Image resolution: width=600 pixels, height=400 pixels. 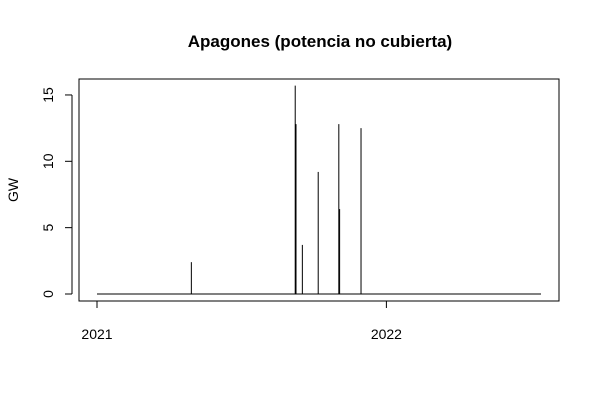 I want to click on y-tick-label: 15, so click(x=48, y=95).